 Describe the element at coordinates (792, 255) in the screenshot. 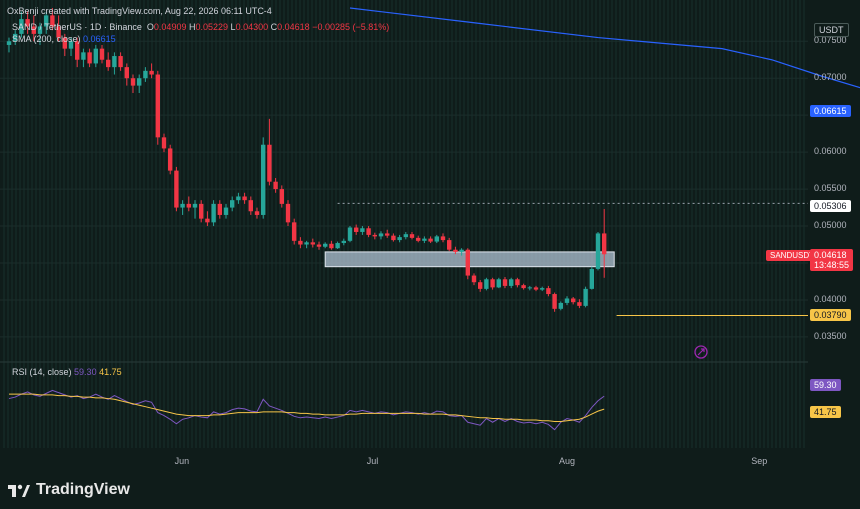

I see `symbol-price-tag: SANDUSDT` at that location.